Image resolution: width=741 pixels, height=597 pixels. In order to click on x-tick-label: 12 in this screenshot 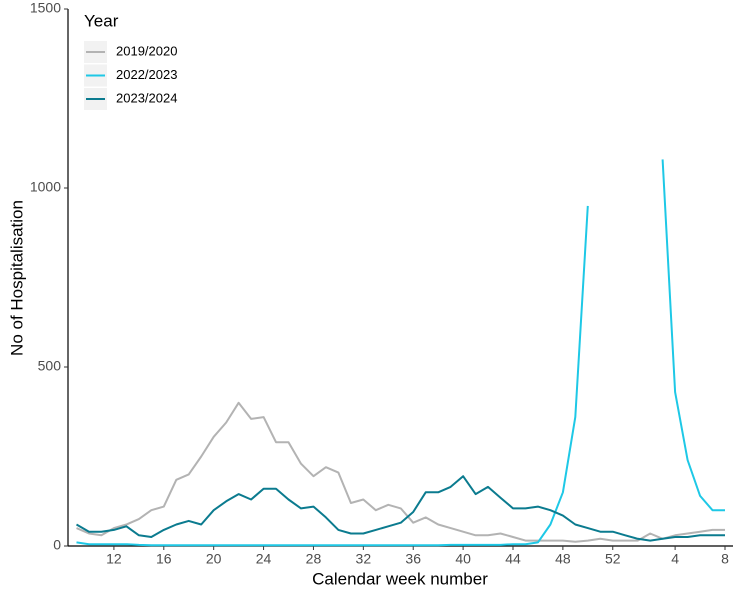, I will do `click(114, 559)`.